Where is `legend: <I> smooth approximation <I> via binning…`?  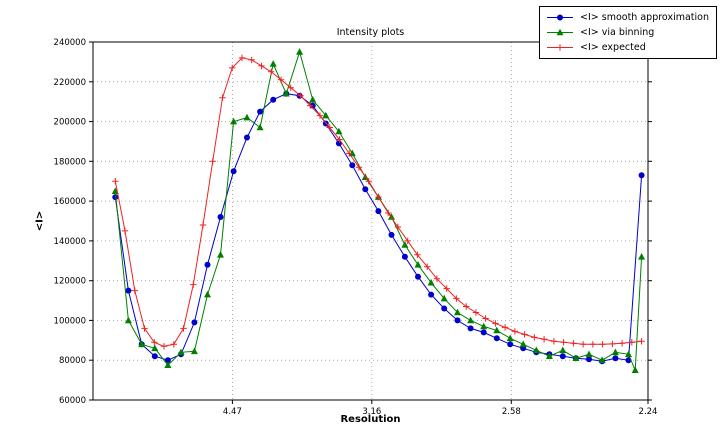 legend: <I> smooth approximation <I> via binning… is located at coordinates (628, 32).